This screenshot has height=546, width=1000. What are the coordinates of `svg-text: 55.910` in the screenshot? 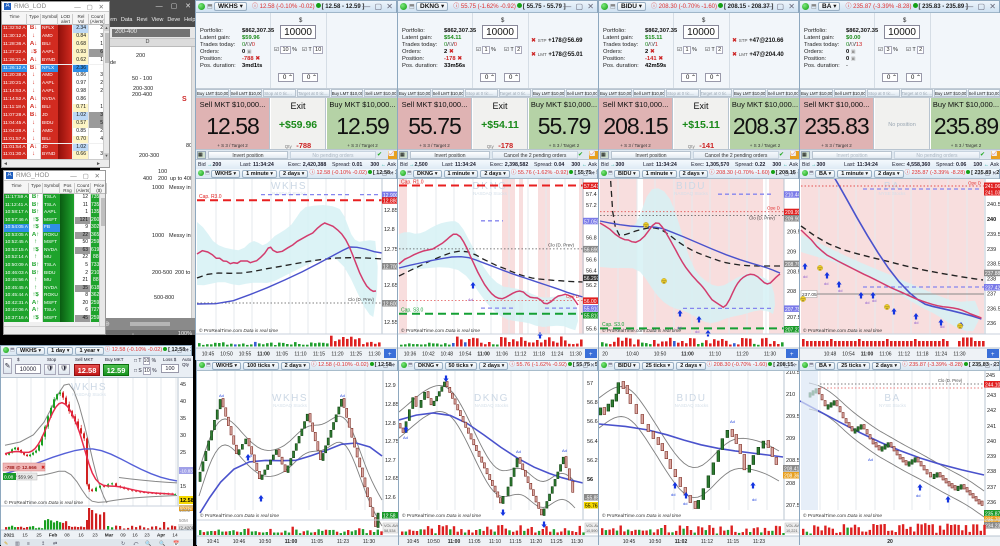 It's located at (591, 310).